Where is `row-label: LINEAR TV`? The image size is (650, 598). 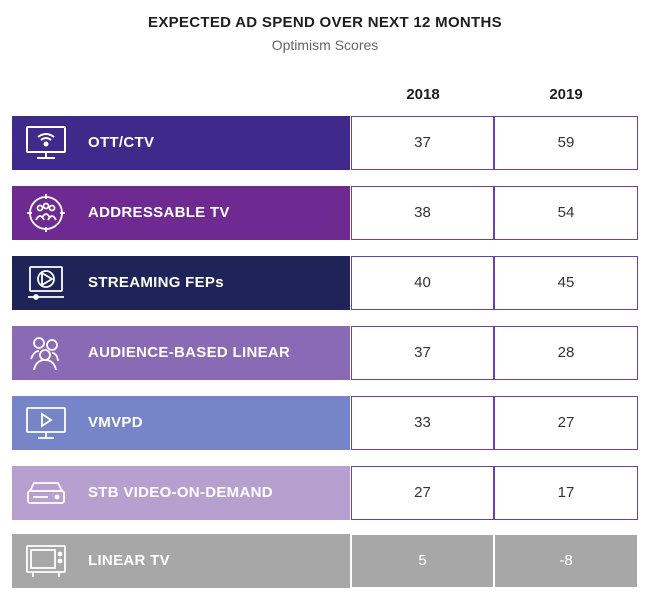 row-label: LINEAR TV is located at coordinates (129, 560).